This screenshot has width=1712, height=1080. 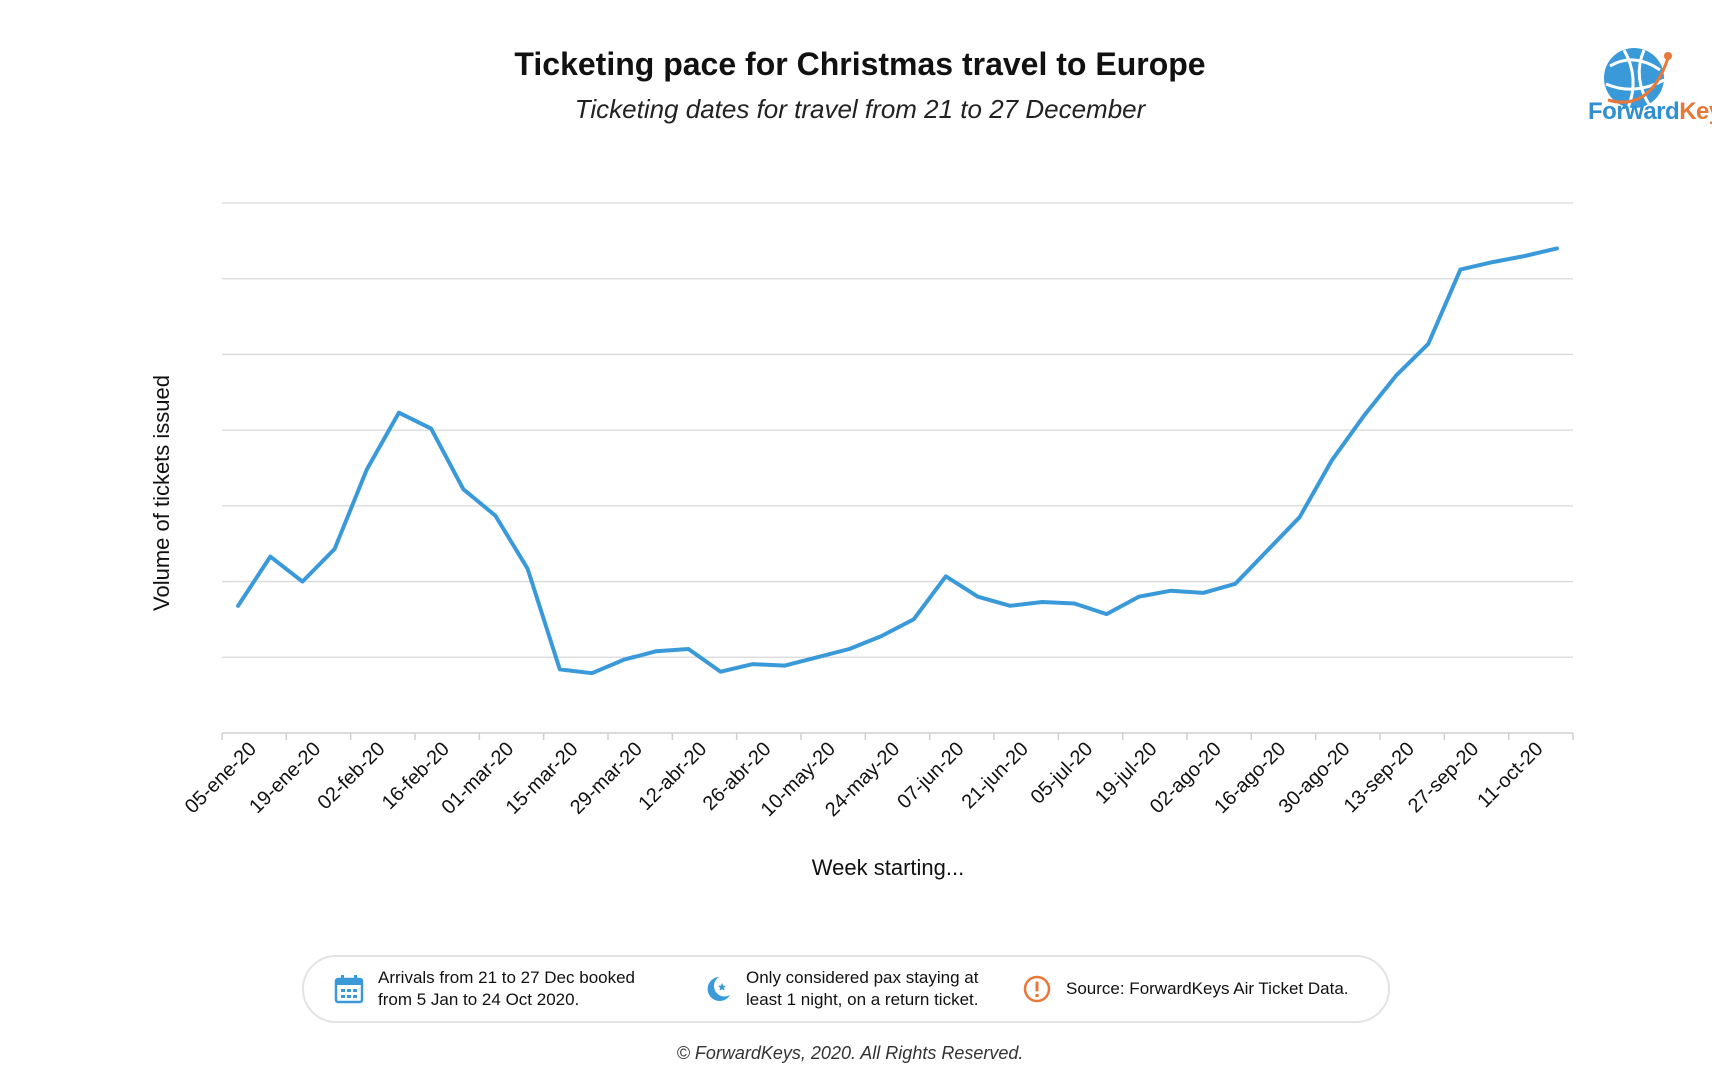 I want to click on note-booking-line1: Arrivals from 21 to 27 Dec booked, so click(x=507, y=977).